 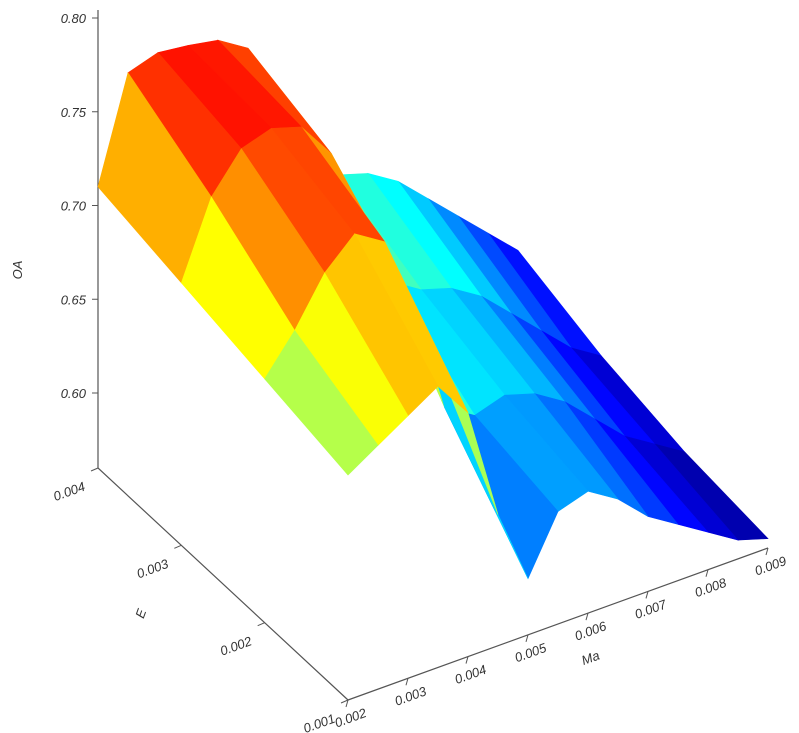 What do you see at coordinates (590, 658) in the screenshot?
I see `x-axis-title: Ma` at bounding box center [590, 658].